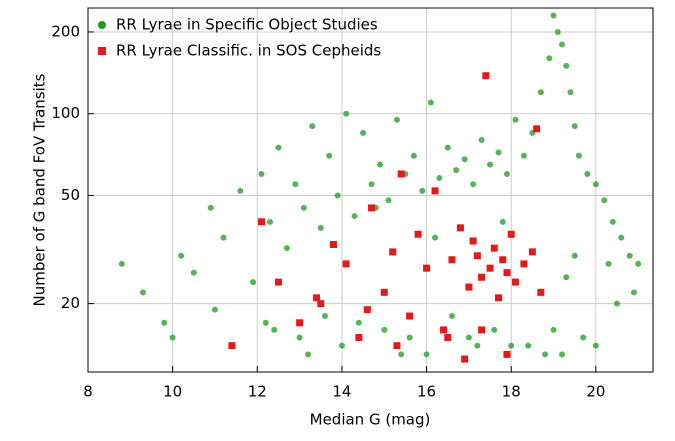 Image resolution: width=675 pixels, height=441 pixels. Describe the element at coordinates (511, 392) in the screenshot. I see `x-tick-label: 18` at that location.